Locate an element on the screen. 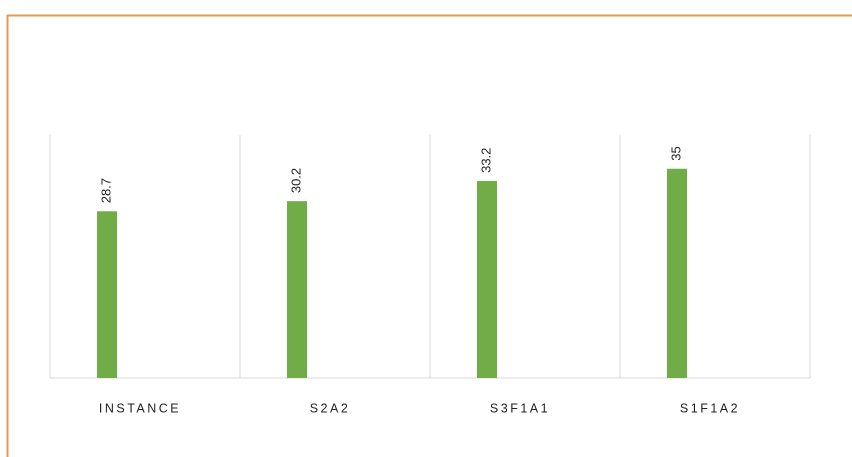 The height and width of the screenshot is (457, 852). x-tick-label: S2A2 is located at coordinates (330, 408).